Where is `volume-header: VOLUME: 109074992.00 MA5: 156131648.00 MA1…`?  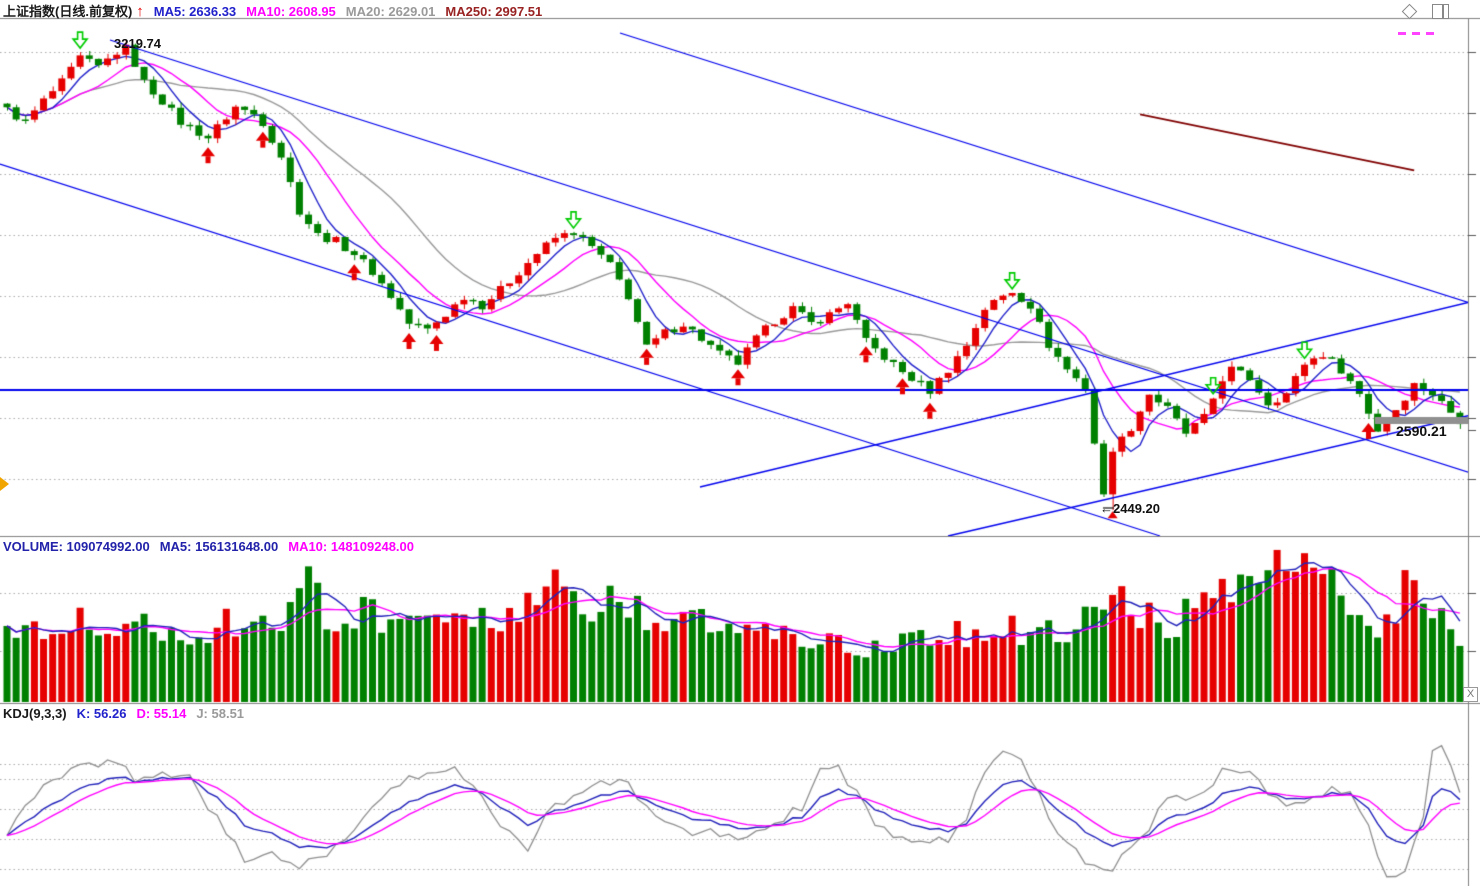 volume-header: VOLUME: 109074992.00 MA5: 156131648.00 MA1… is located at coordinates (213, 546).